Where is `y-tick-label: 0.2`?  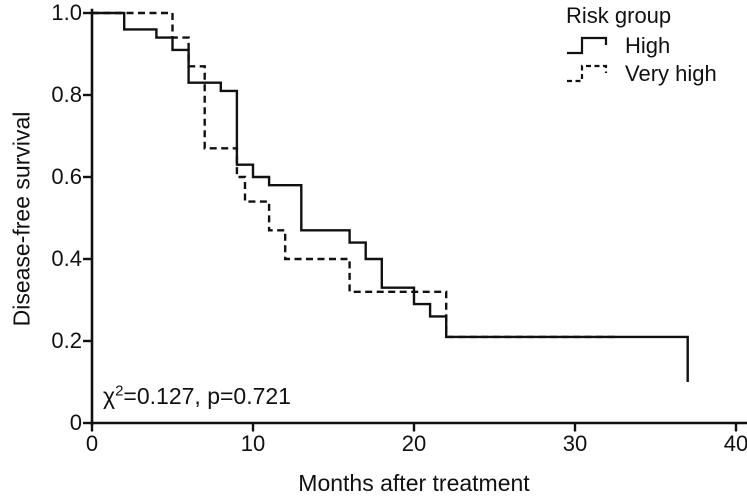 y-tick-label: 0.2 is located at coordinates (66, 340).